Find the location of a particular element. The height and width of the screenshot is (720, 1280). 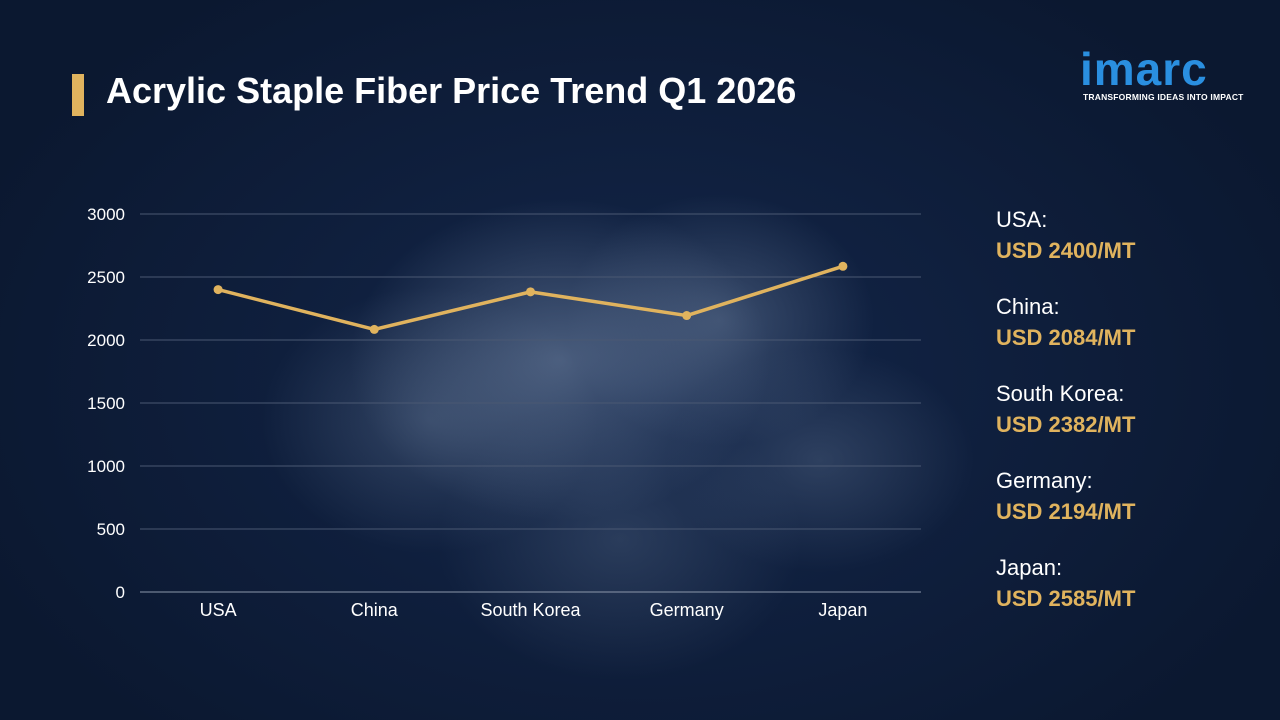

y-tick-label: 1000 is located at coordinates (106, 466).